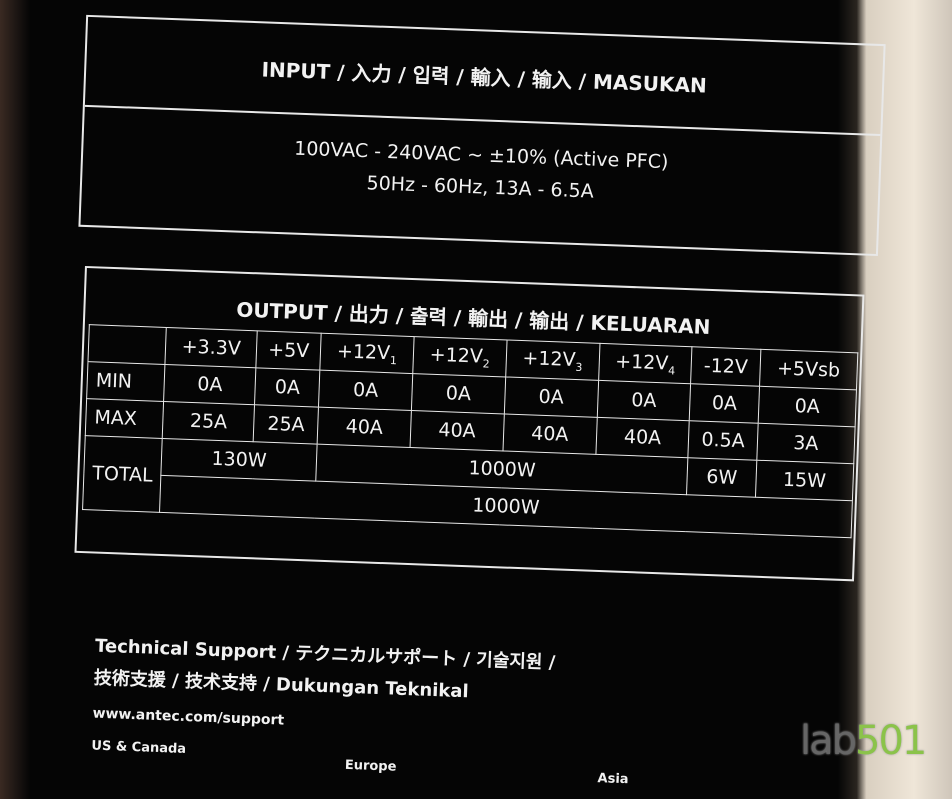 This screenshot has width=952, height=799. What do you see at coordinates (122, 474) in the screenshot?
I see `total-label: TOTAL` at bounding box center [122, 474].